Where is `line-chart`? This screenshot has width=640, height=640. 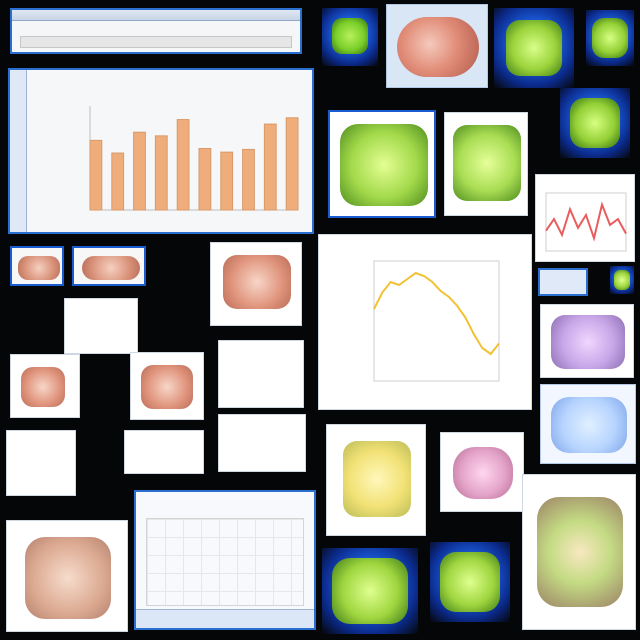 line-chart is located at coordinates (436, 321).